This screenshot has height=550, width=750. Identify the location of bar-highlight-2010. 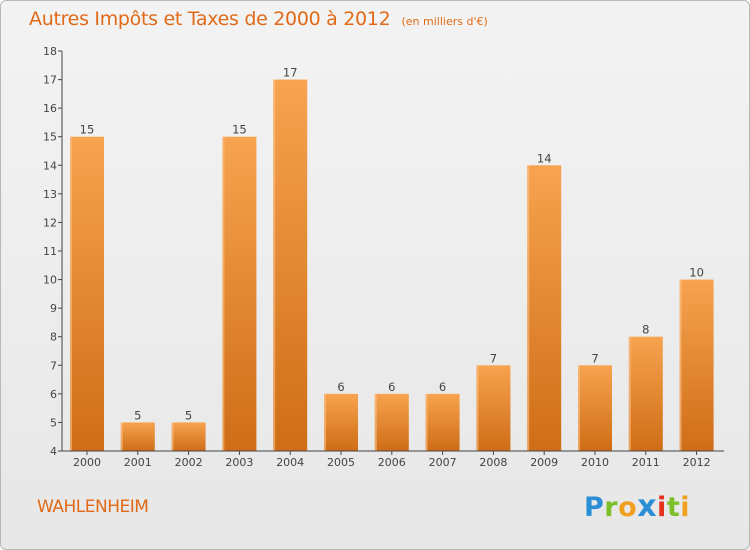
(579, 408).